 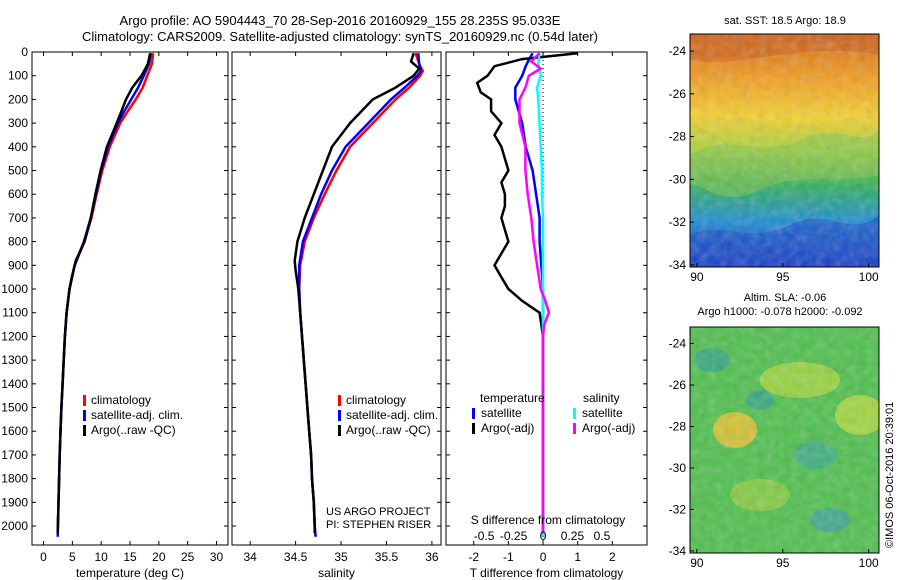 What do you see at coordinates (577, 557) in the screenshot?
I see `x-tick-label: 1` at bounding box center [577, 557].